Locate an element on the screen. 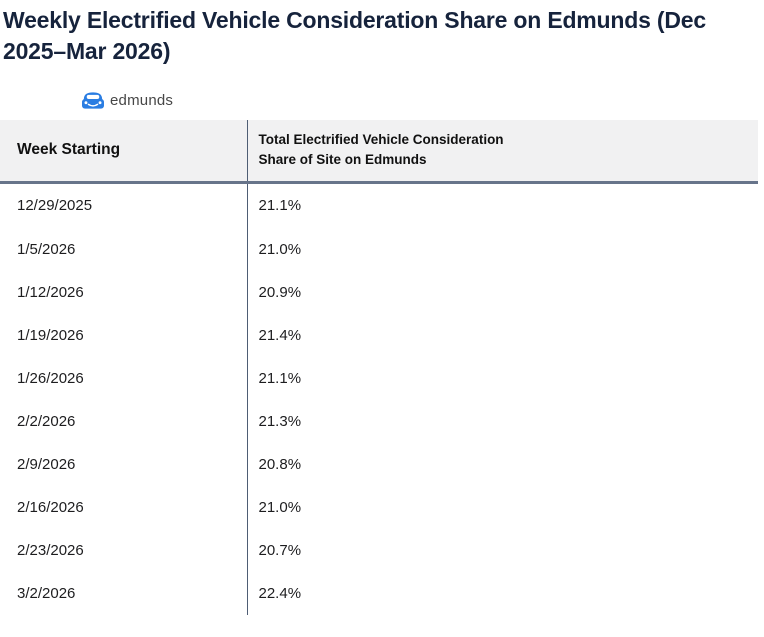 This screenshot has width=764, height=637. table-row: 1/5/2026 21.0% is located at coordinates (379, 249).